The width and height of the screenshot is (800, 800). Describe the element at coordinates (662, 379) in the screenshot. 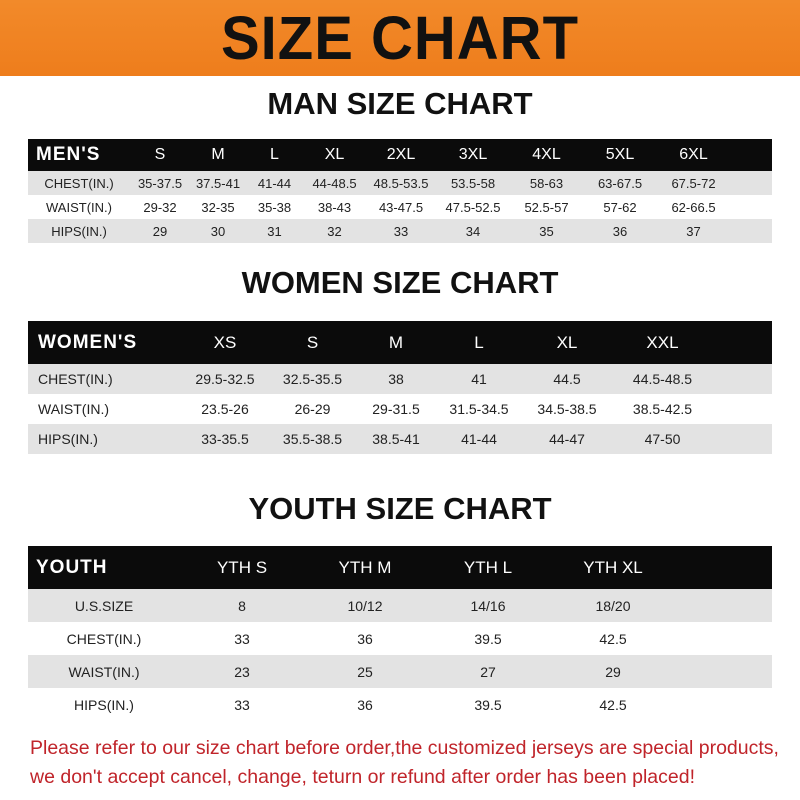

I see `table-cell: 44.5-48.5` at that location.